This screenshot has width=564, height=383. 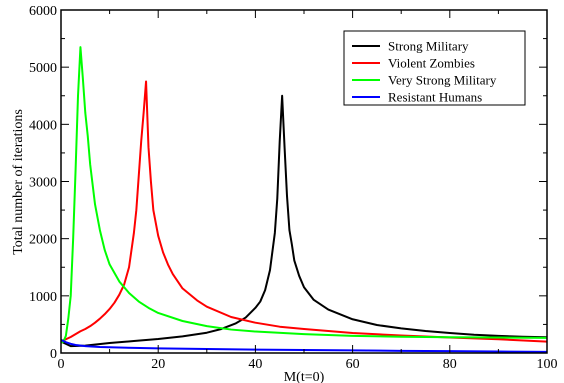 What do you see at coordinates (43, 11) in the screenshot?
I see `y-tick-label: 6000` at bounding box center [43, 11].